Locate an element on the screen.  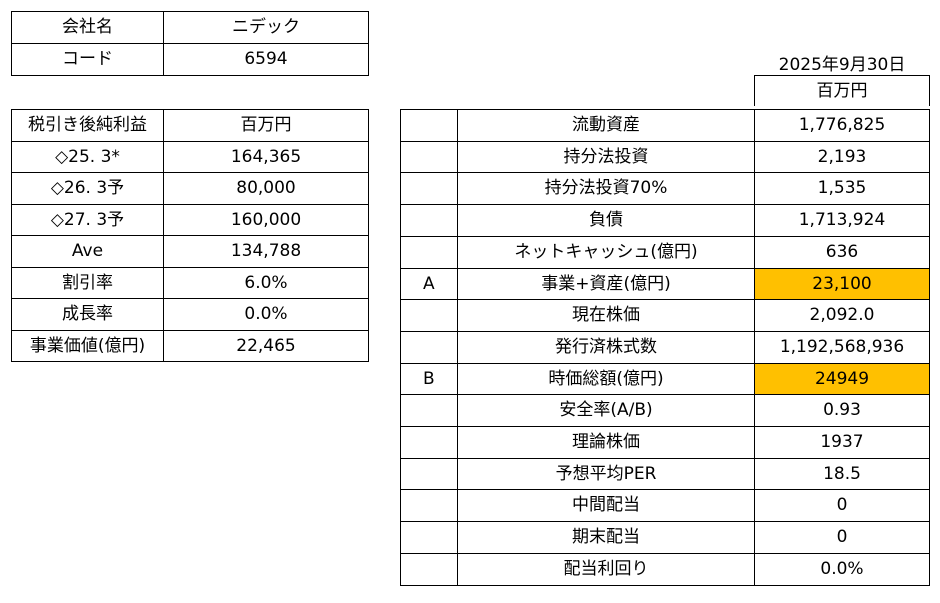
row-label: 負債 is located at coordinates (606, 220).